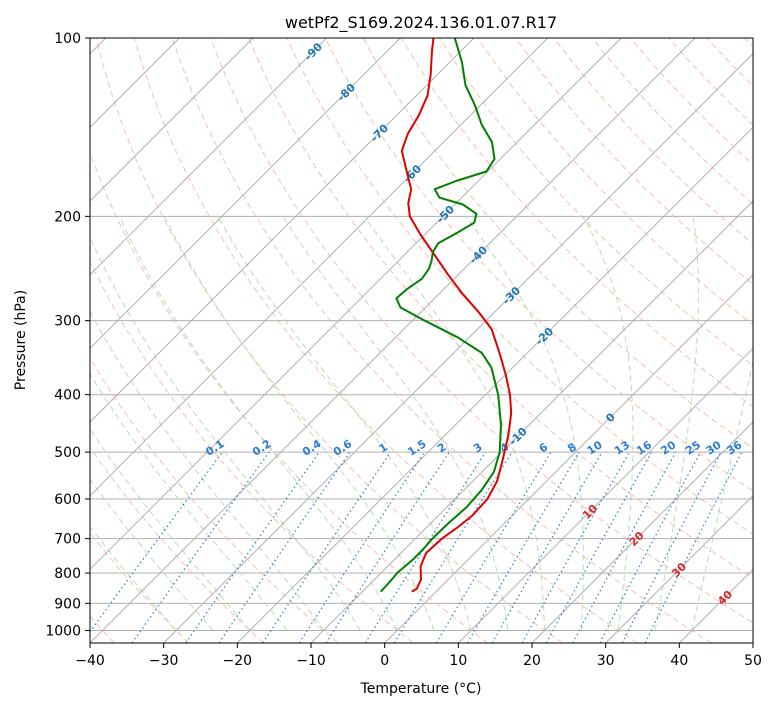 The image size is (775, 708). Describe the element at coordinates (67, 540) in the screenshot. I see `y-tick-label: 700` at that location.